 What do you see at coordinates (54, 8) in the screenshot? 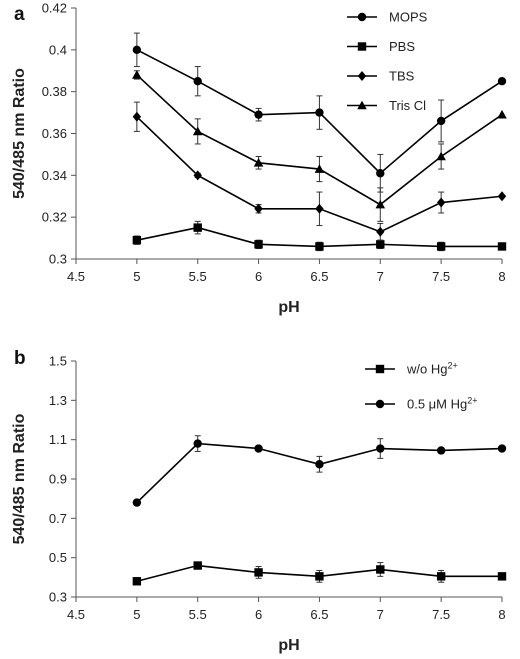
I see `y-tick-label: 0.42` at bounding box center [54, 8].